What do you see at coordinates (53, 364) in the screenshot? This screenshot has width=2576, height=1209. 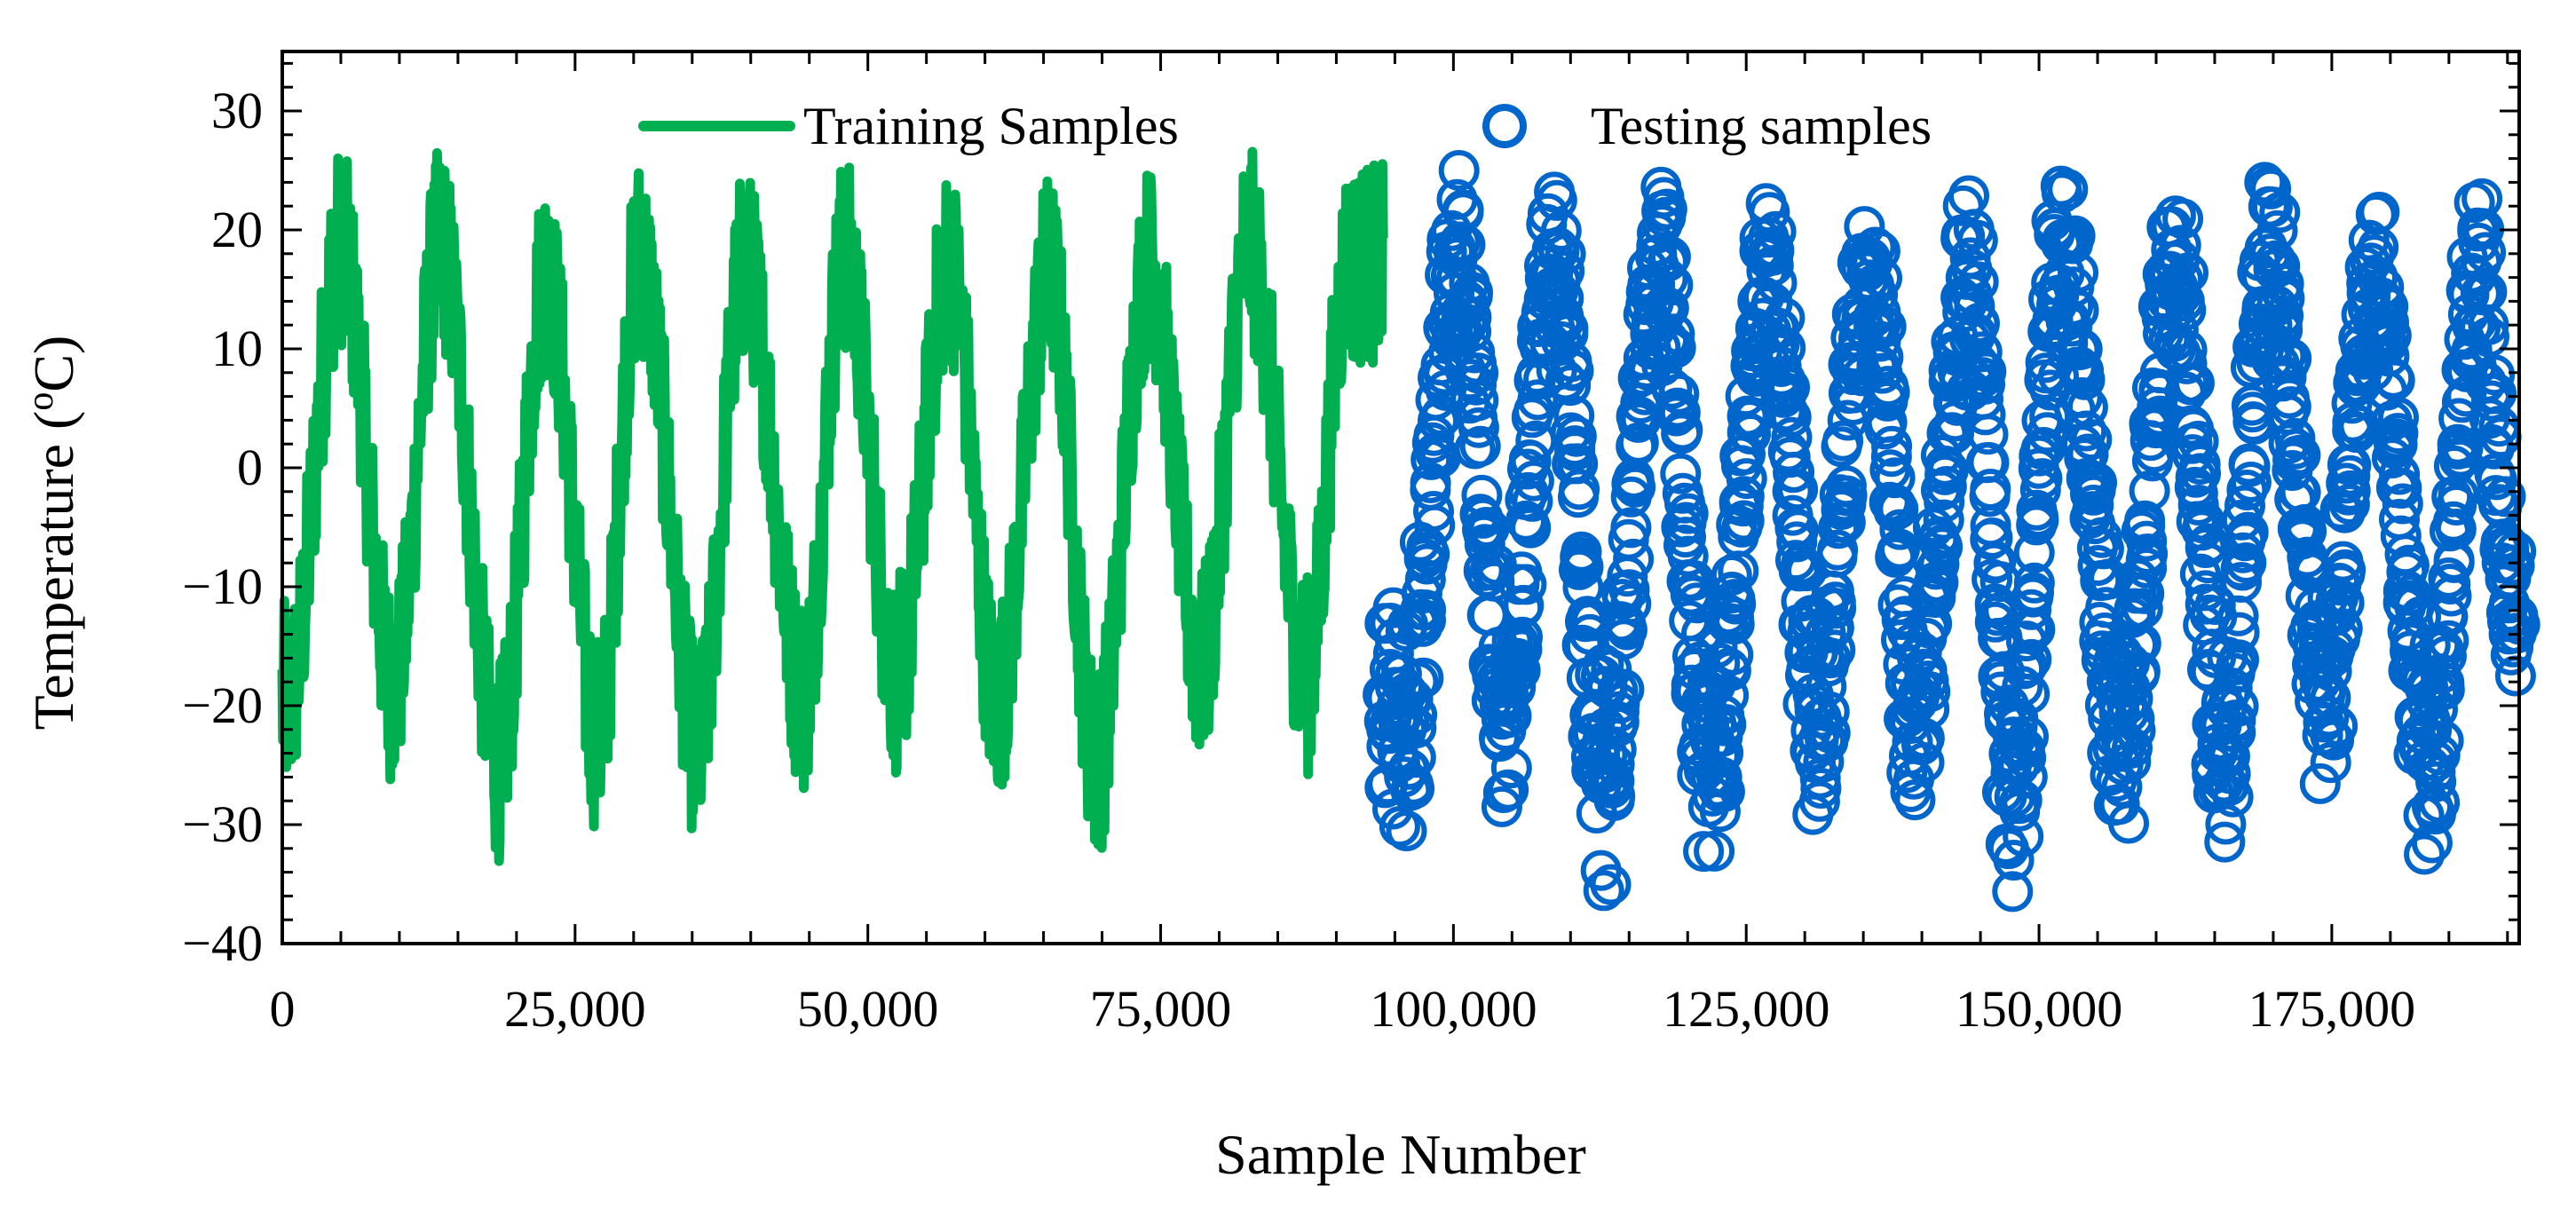 I see `y-axis-title-tail: C)` at bounding box center [53, 364].